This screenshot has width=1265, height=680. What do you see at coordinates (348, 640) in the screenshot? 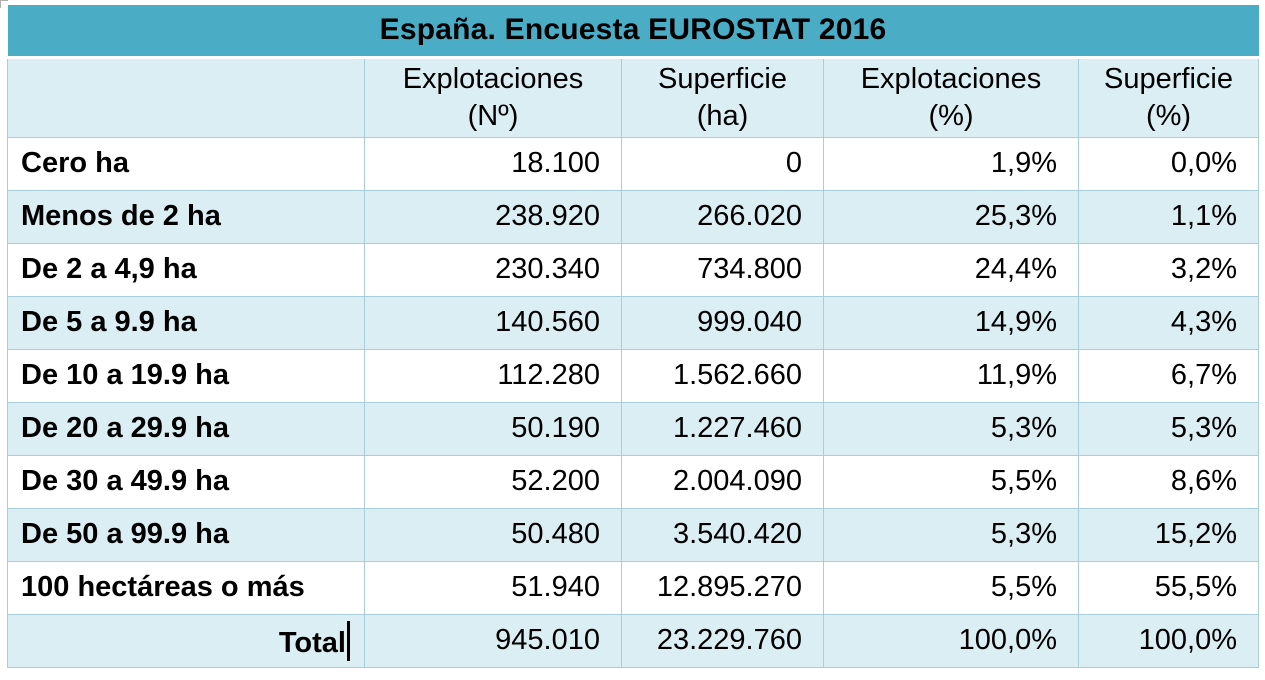
I see `text-caret` at bounding box center [348, 640].